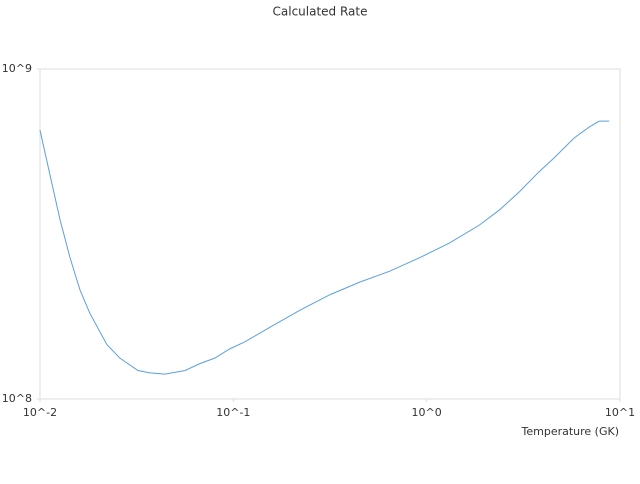 The image size is (640, 484). What do you see at coordinates (17, 398) in the screenshot?
I see `y-tick-label: 10^8` at bounding box center [17, 398].